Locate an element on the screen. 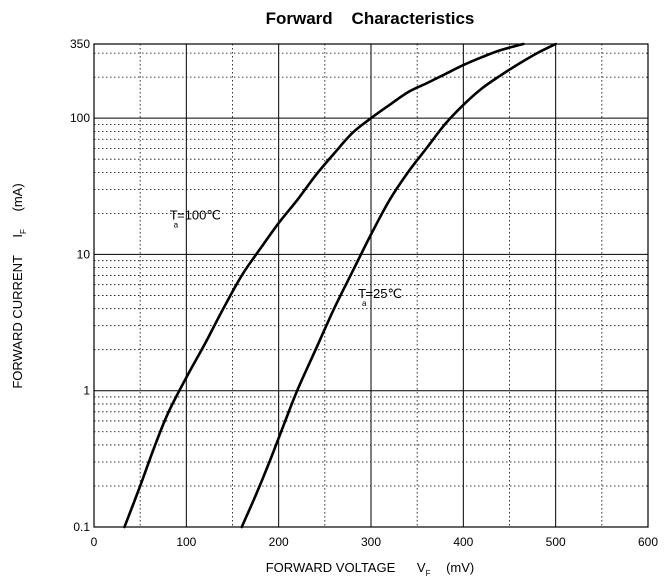 The height and width of the screenshot is (585, 665). y-tick-label: 0.1 is located at coordinates (81, 527).